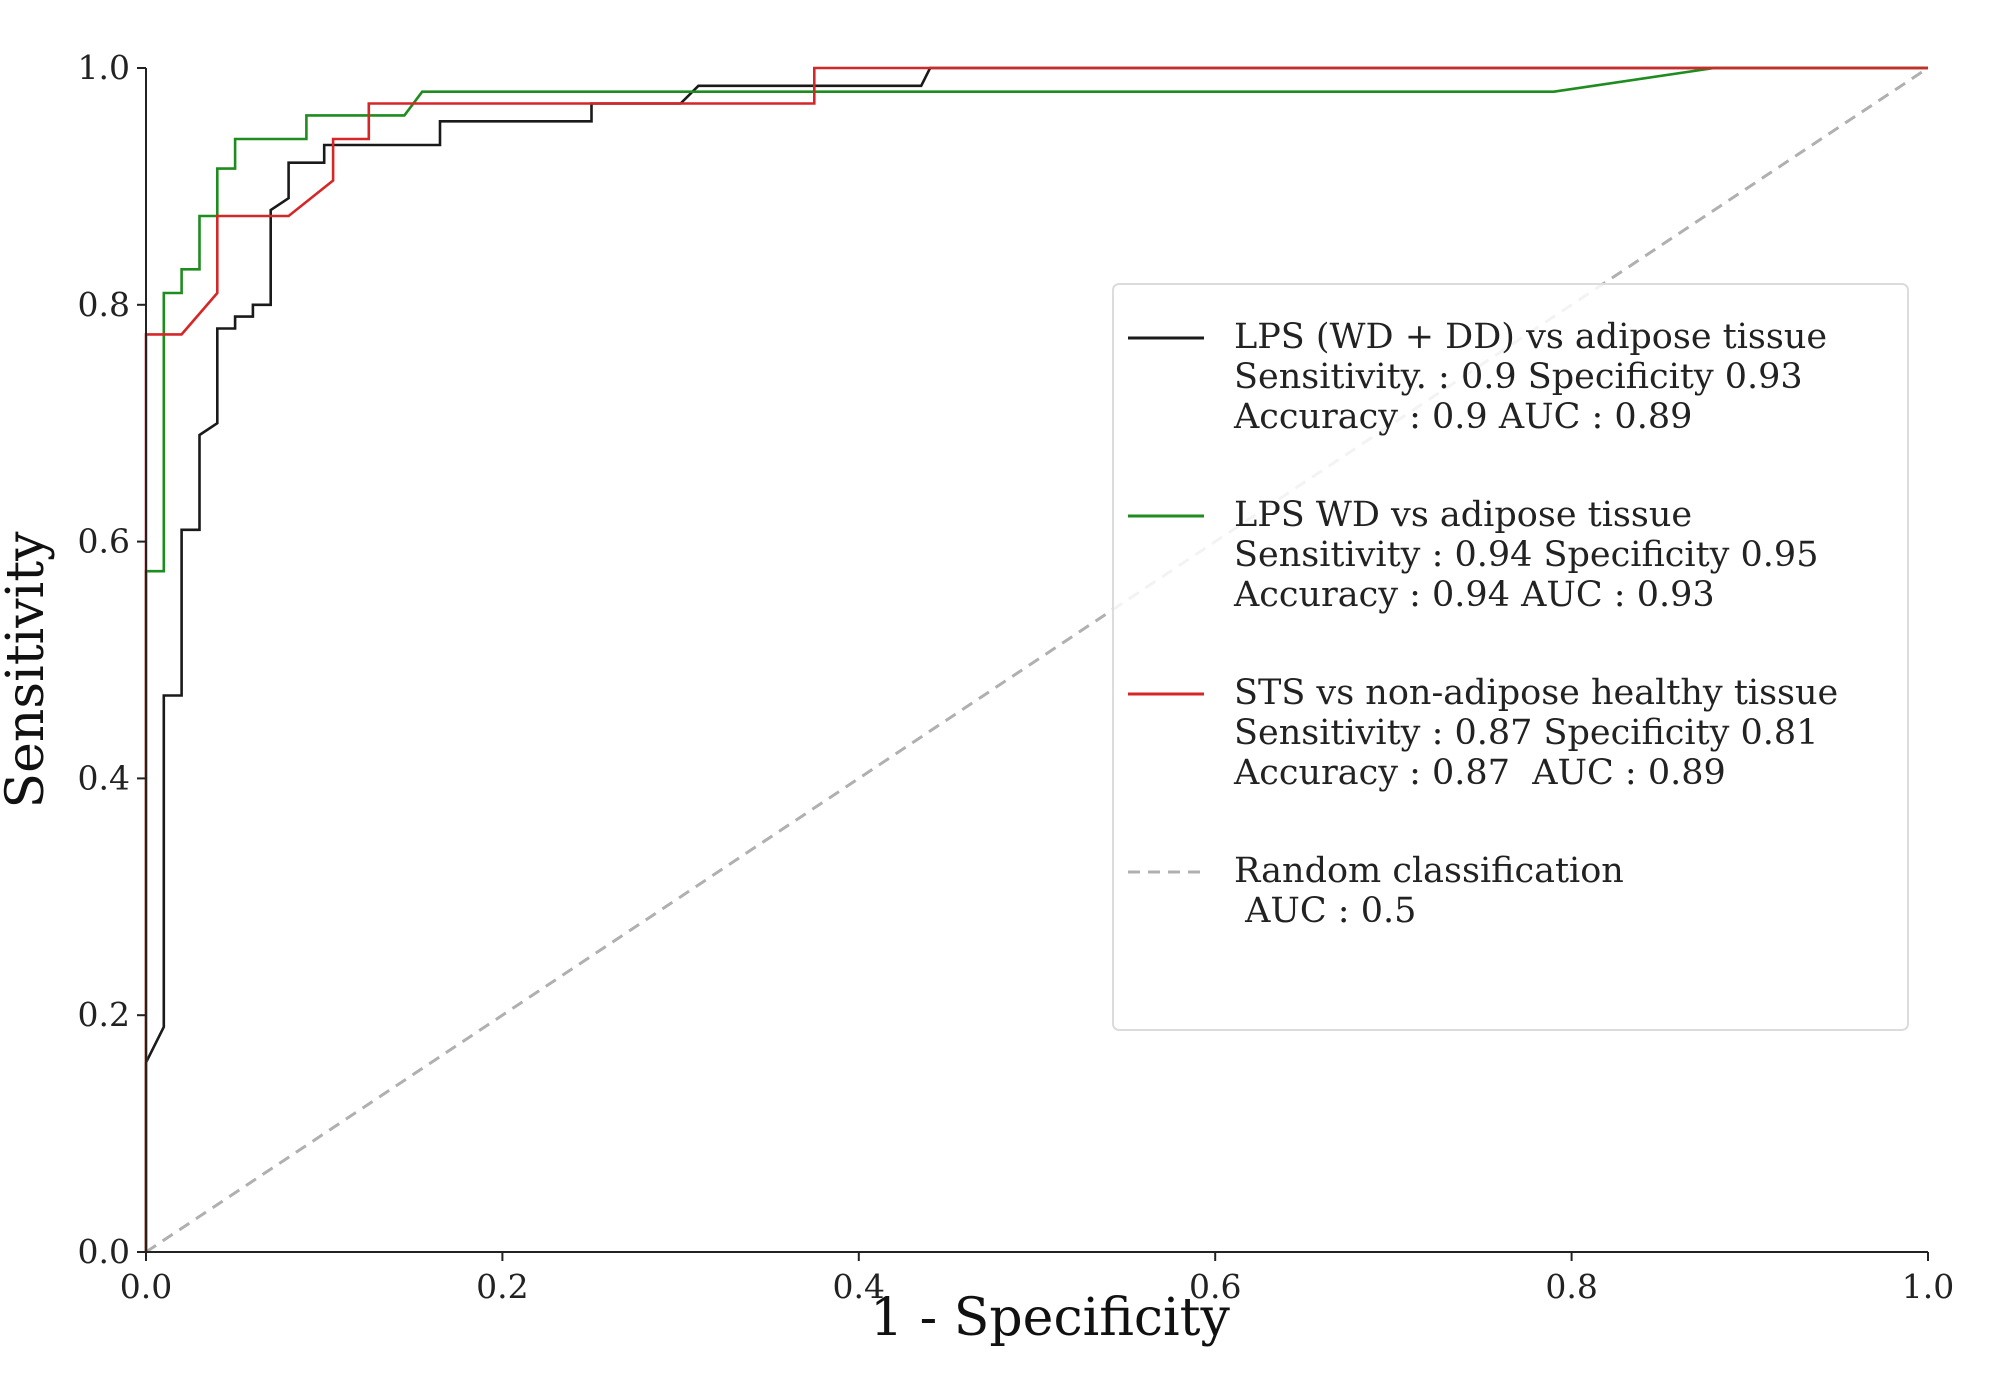 This screenshot has height=1375, width=2008. I want to click on x-tick-label: 0.8, so click(1571, 1286).